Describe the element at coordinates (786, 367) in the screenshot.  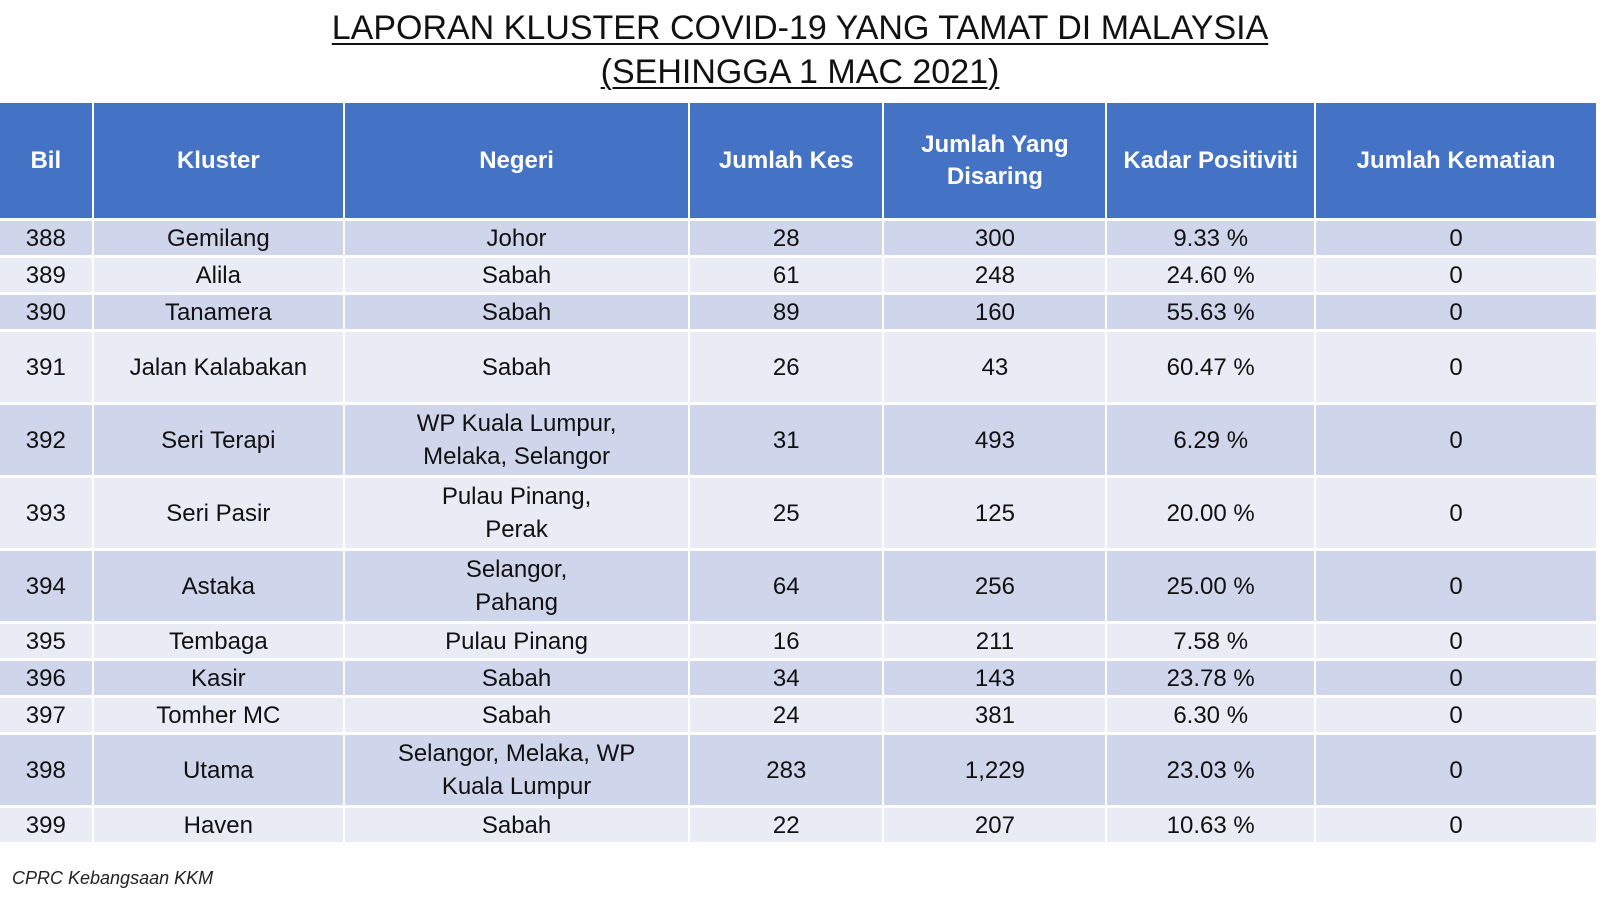
I see `cell-jumlah-kes: 26` at that location.